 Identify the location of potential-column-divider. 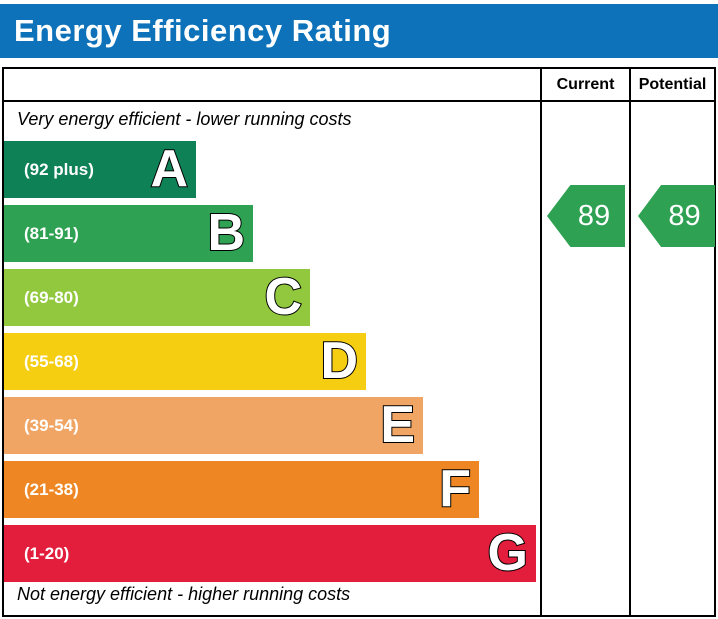
(630, 342).